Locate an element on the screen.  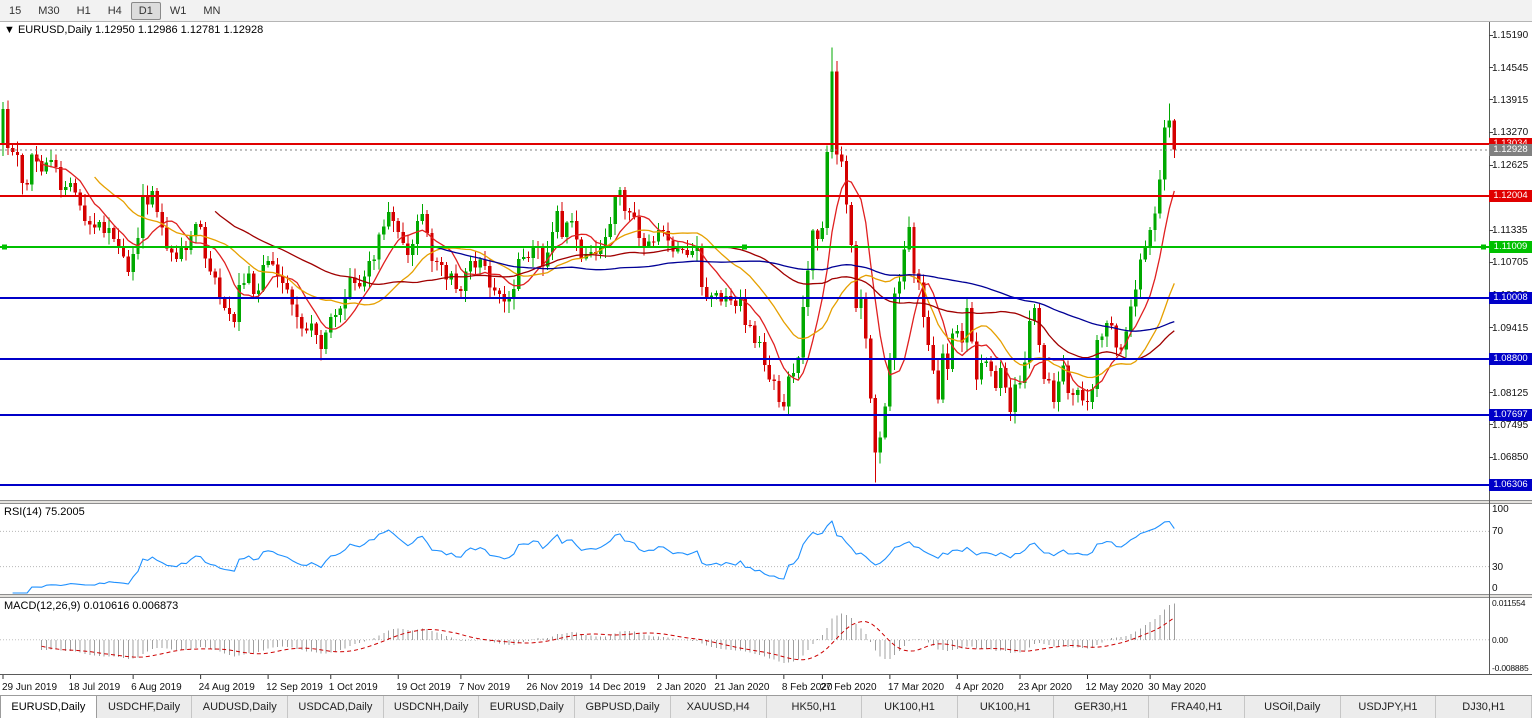
rsi-axis-label: 100 is located at coordinates (1500, 509).